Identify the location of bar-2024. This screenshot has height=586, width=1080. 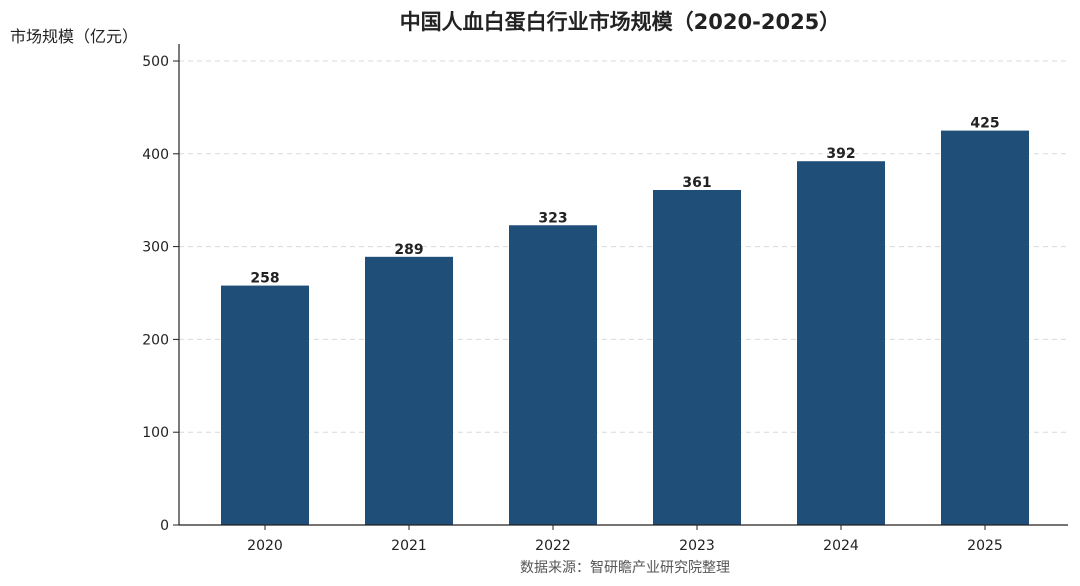
(841, 343).